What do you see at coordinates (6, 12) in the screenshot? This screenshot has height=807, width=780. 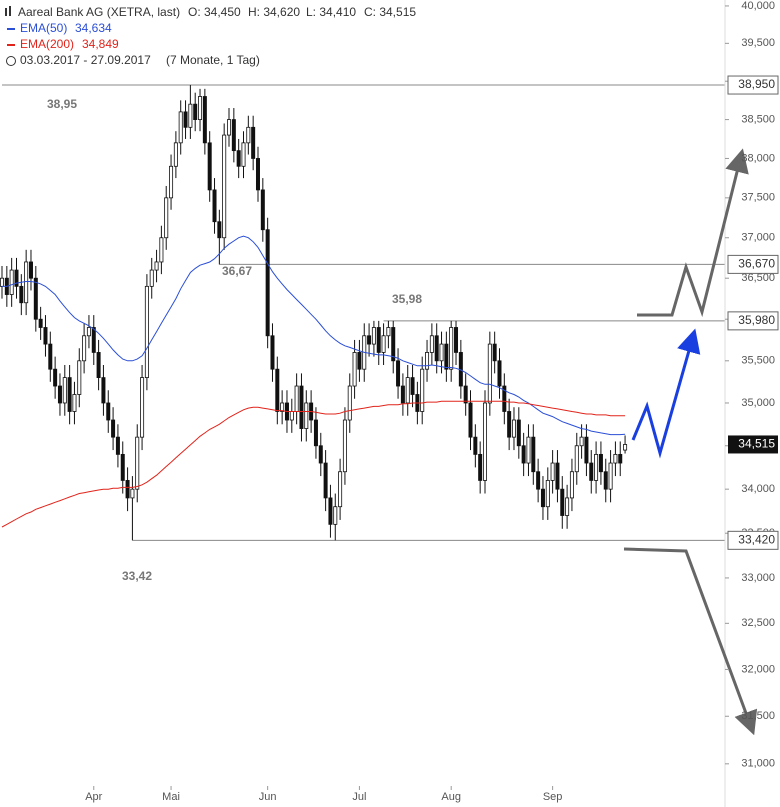 I see `icon` at bounding box center [6, 12].